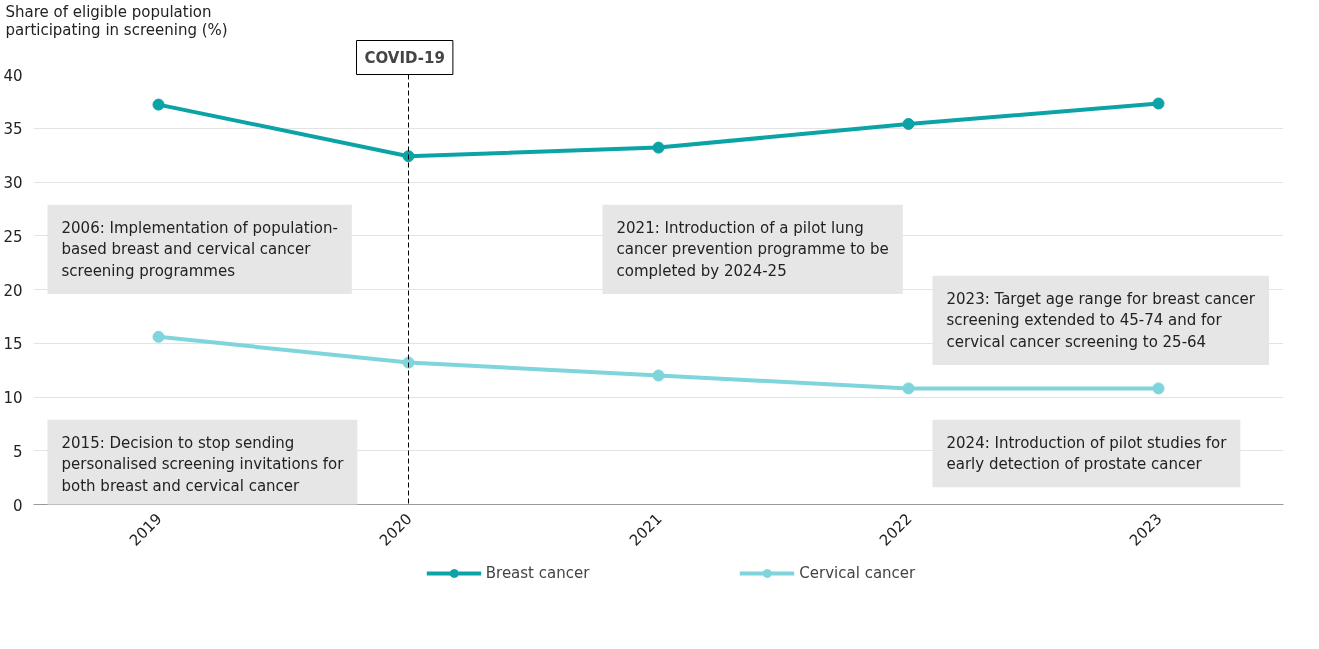 This screenshot has height=649, width=1319. I want to click on legend-label: Breast cancer, so click(537, 573).